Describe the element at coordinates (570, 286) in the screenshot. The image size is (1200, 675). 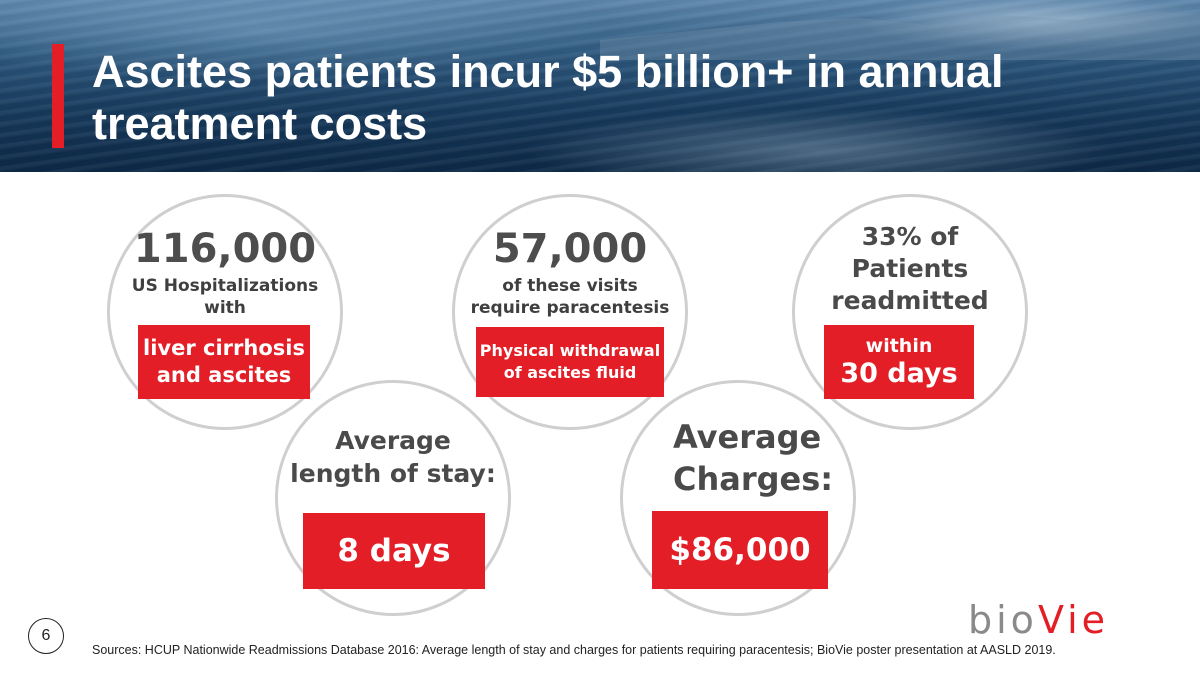
I see `stat-label: of these visits` at that location.